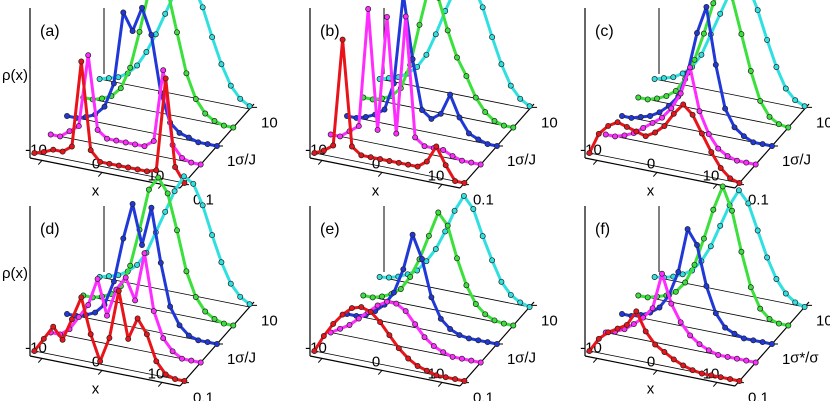 The image size is (830, 406). I want to click on depth-axis-label: σ/J, so click(525, 160).